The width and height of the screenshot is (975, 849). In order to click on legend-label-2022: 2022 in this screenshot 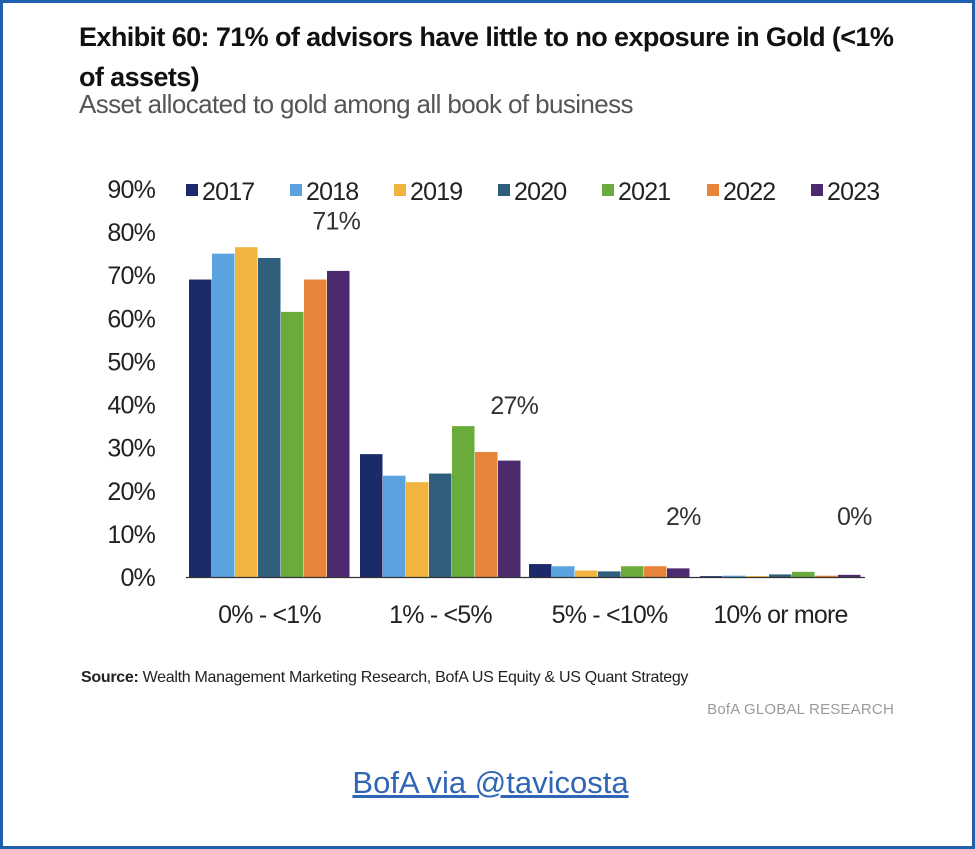, I will do `click(749, 192)`.